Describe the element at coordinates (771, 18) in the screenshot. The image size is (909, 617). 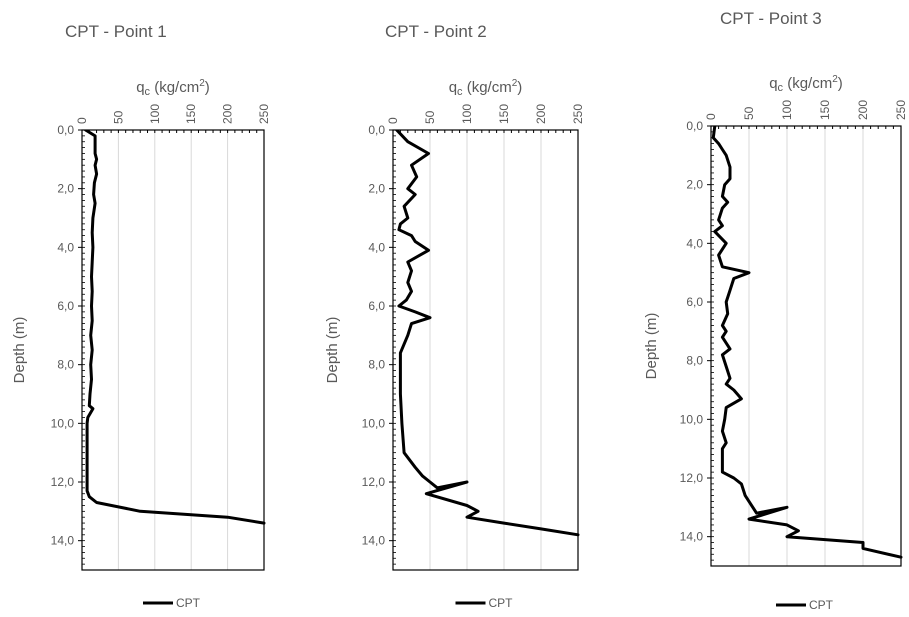
I see `chart-title: CPT - Point 3` at that location.